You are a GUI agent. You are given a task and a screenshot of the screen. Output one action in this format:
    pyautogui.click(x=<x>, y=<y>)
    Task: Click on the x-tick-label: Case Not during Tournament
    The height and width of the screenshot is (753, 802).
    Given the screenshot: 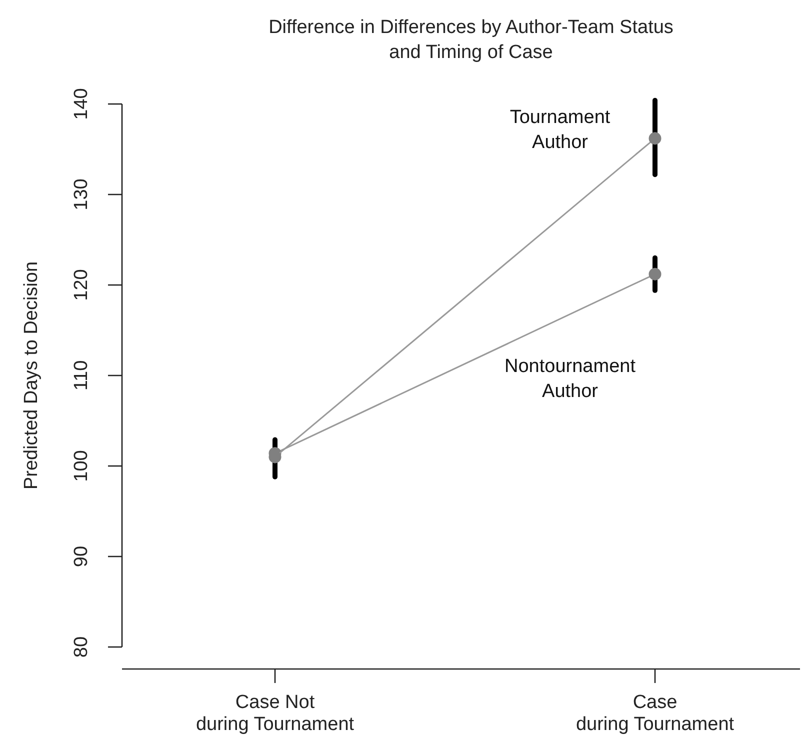 What is the action you would take?
    pyautogui.click(x=275, y=714)
    